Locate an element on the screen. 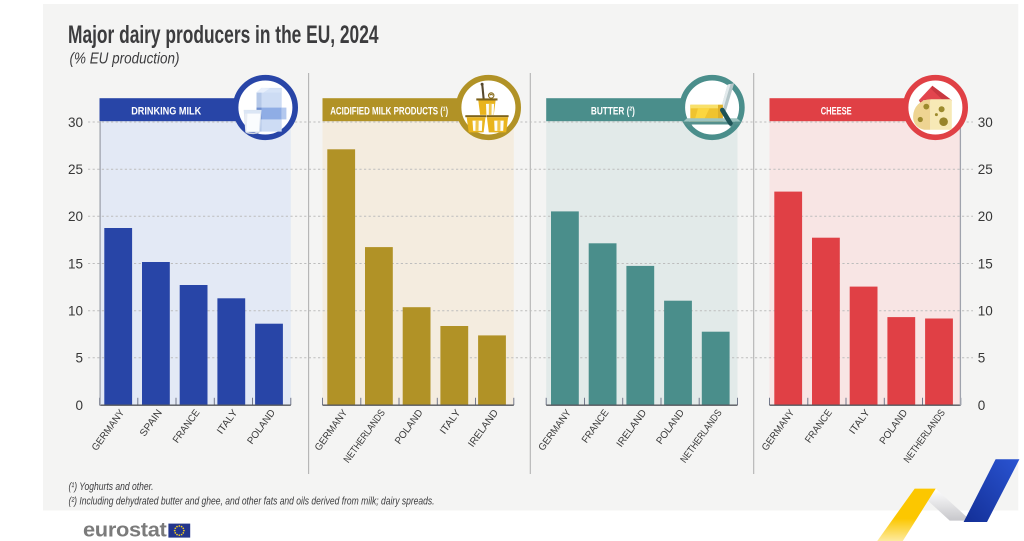  svg-text: (% EU production) is located at coordinates (125, 59).